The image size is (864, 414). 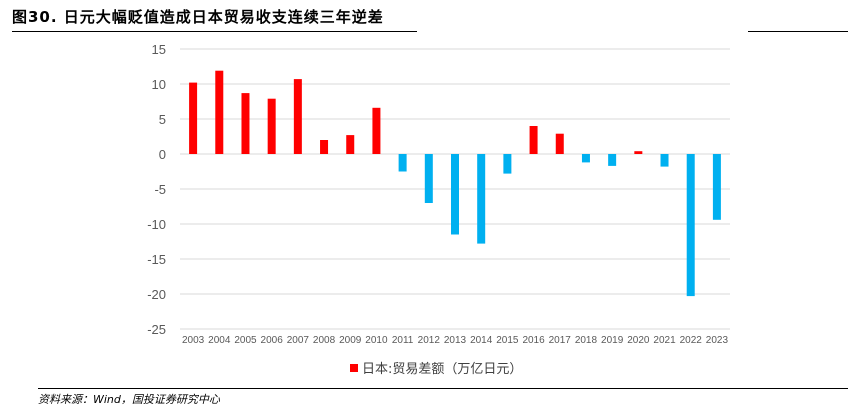 What do you see at coordinates (156, 224) in the screenshot?
I see `y-tick-label: -10` at bounding box center [156, 224].